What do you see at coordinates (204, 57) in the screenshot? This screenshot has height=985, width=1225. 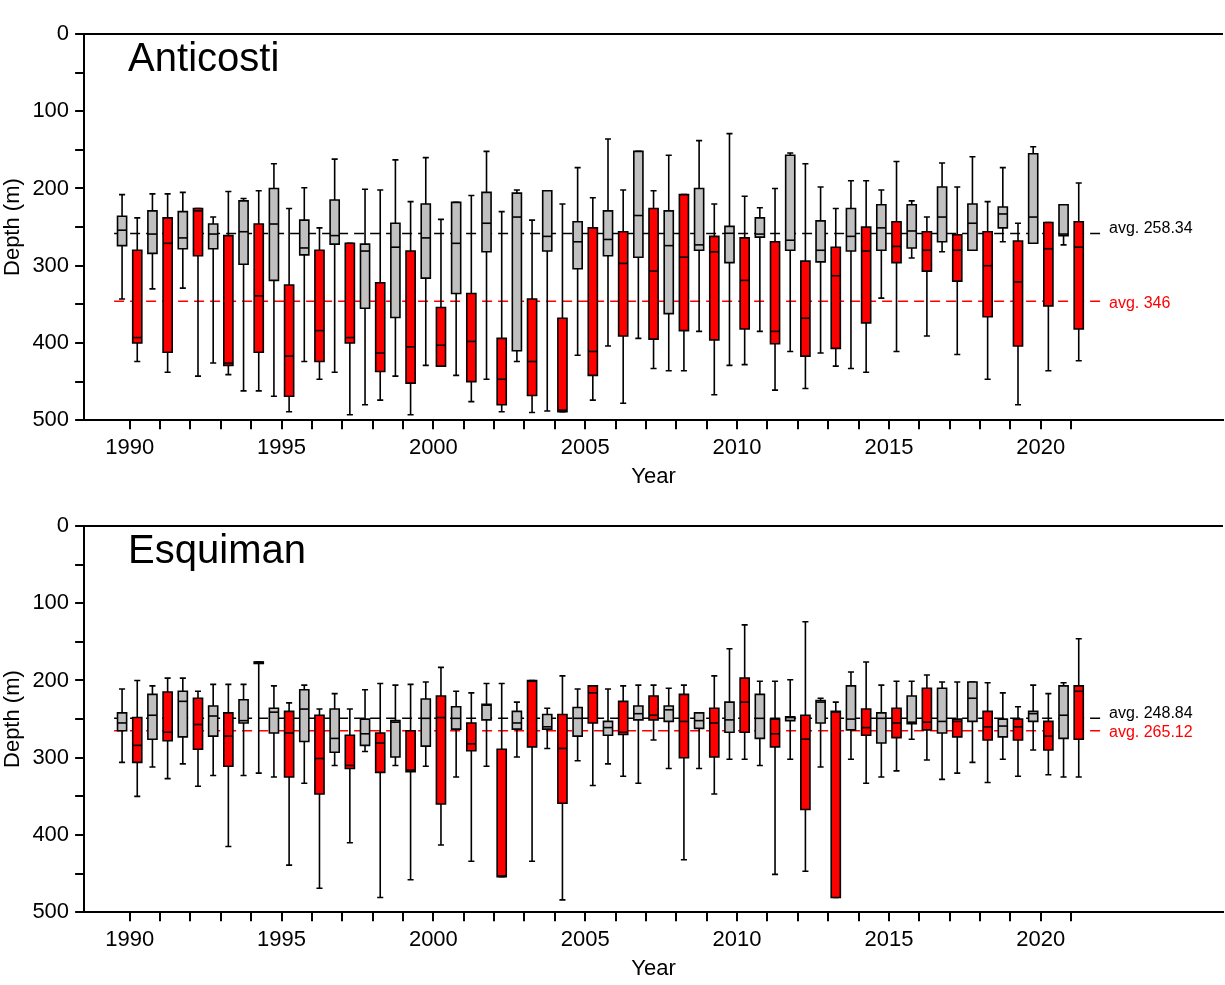 I see `chart-title: Anticosti` at bounding box center [204, 57].